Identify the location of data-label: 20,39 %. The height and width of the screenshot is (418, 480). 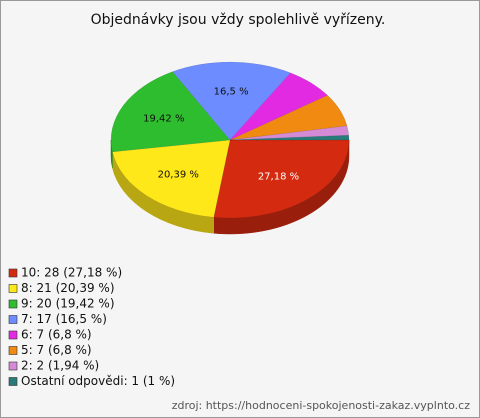
(178, 174).